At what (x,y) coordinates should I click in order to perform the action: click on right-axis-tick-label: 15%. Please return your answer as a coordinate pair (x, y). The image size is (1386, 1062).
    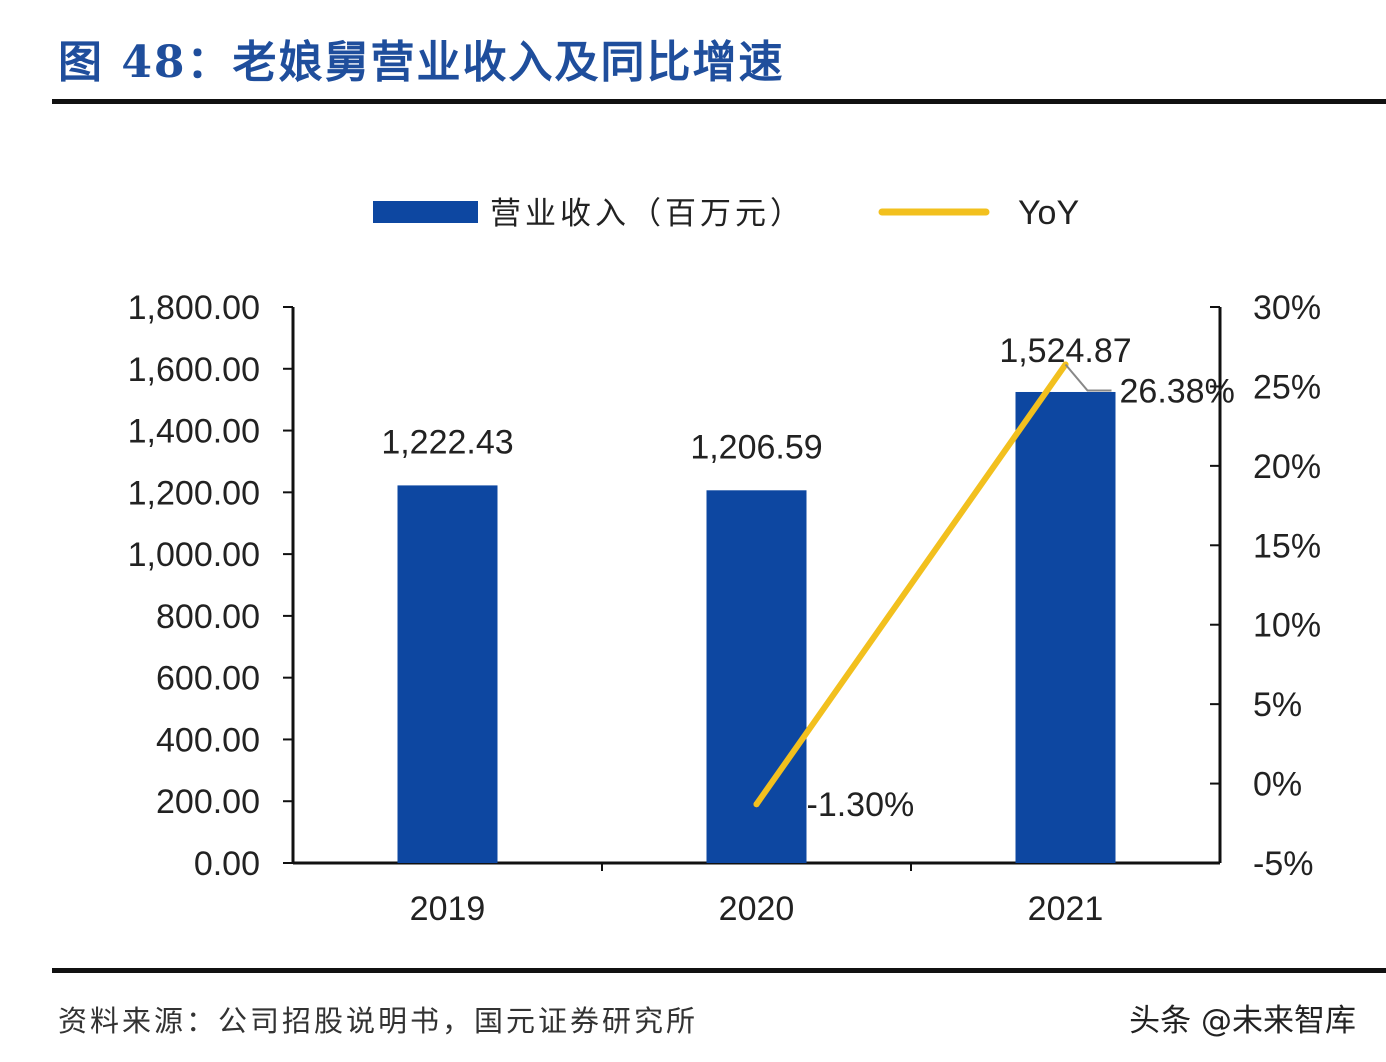
    Looking at the image, I should click on (1287, 546).